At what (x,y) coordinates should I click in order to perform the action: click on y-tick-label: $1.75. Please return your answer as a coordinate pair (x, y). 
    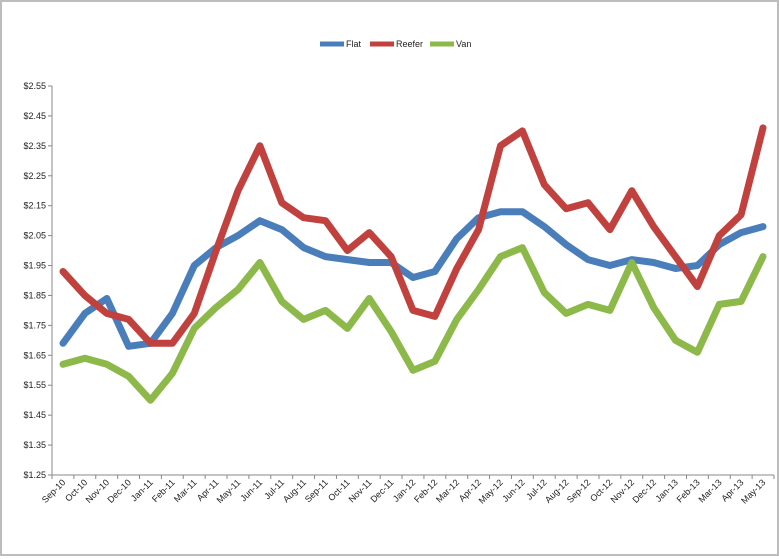
    Looking at the image, I should click on (34, 325).